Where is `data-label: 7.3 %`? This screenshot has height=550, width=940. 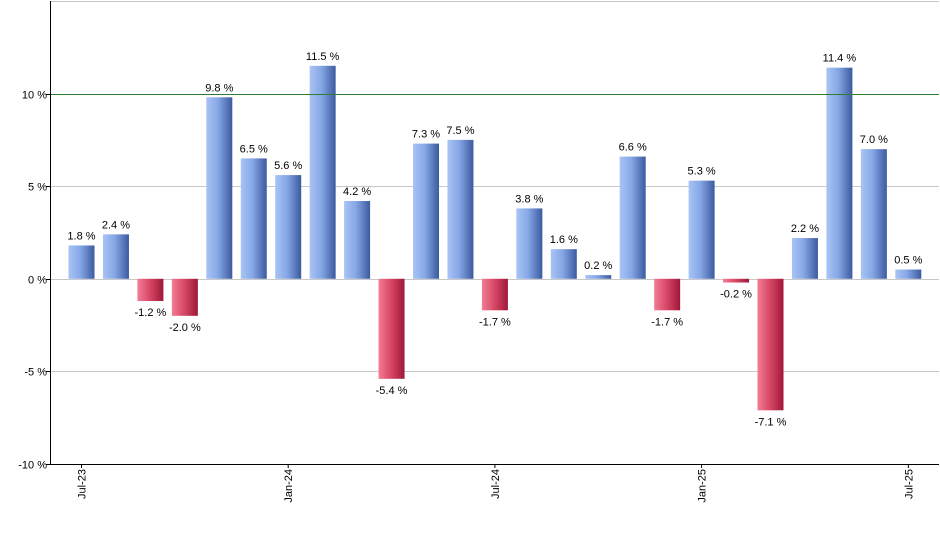 data-label: 7.3 % is located at coordinates (426, 135).